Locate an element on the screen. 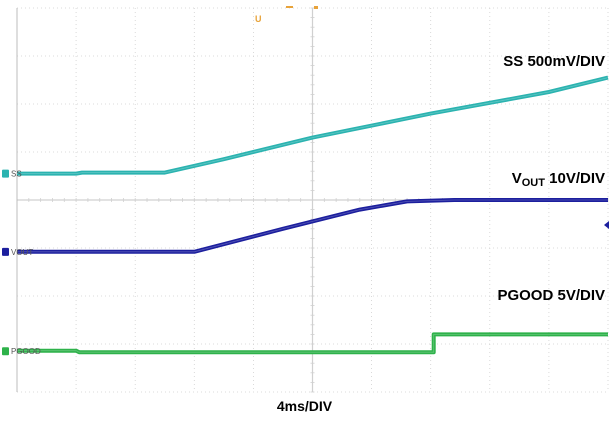 The width and height of the screenshot is (609, 422). vout-scale-label: VOUT 10V/DIV is located at coordinates (558, 179).